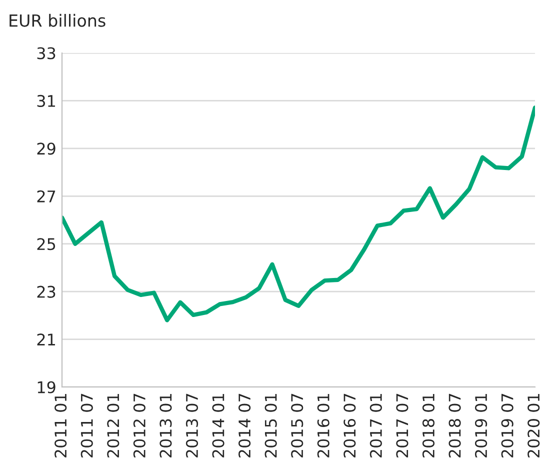 The image size is (542, 463). Describe the element at coordinates (297, 426) in the screenshot. I see `x-tick-label: 2015 07` at that location.